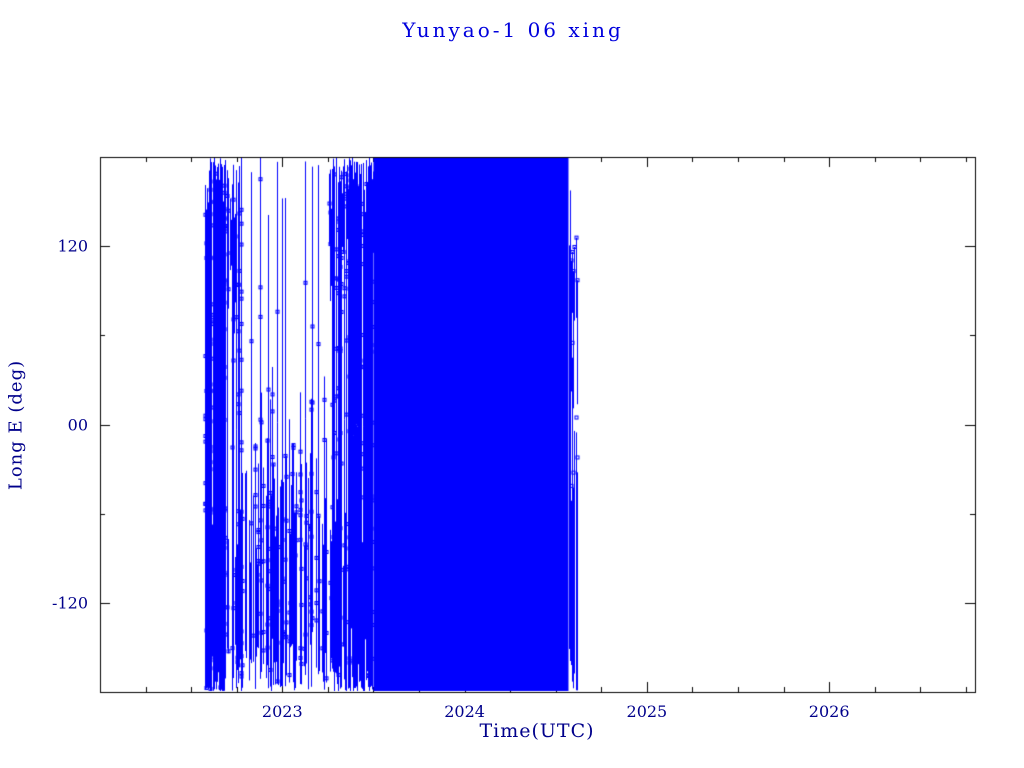  I want to click on chart-title: Yunyao-1 06 xing, so click(513, 30).